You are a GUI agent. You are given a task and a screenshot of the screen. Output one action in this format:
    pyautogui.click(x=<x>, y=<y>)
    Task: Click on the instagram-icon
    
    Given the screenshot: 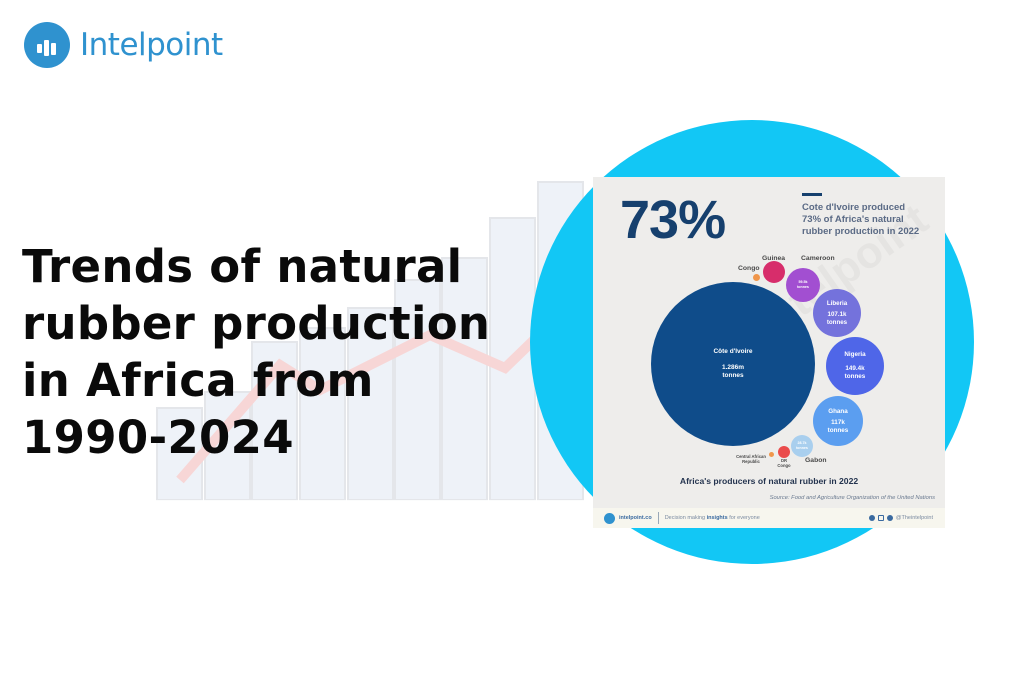 What is the action you would take?
    pyautogui.click(x=880, y=518)
    